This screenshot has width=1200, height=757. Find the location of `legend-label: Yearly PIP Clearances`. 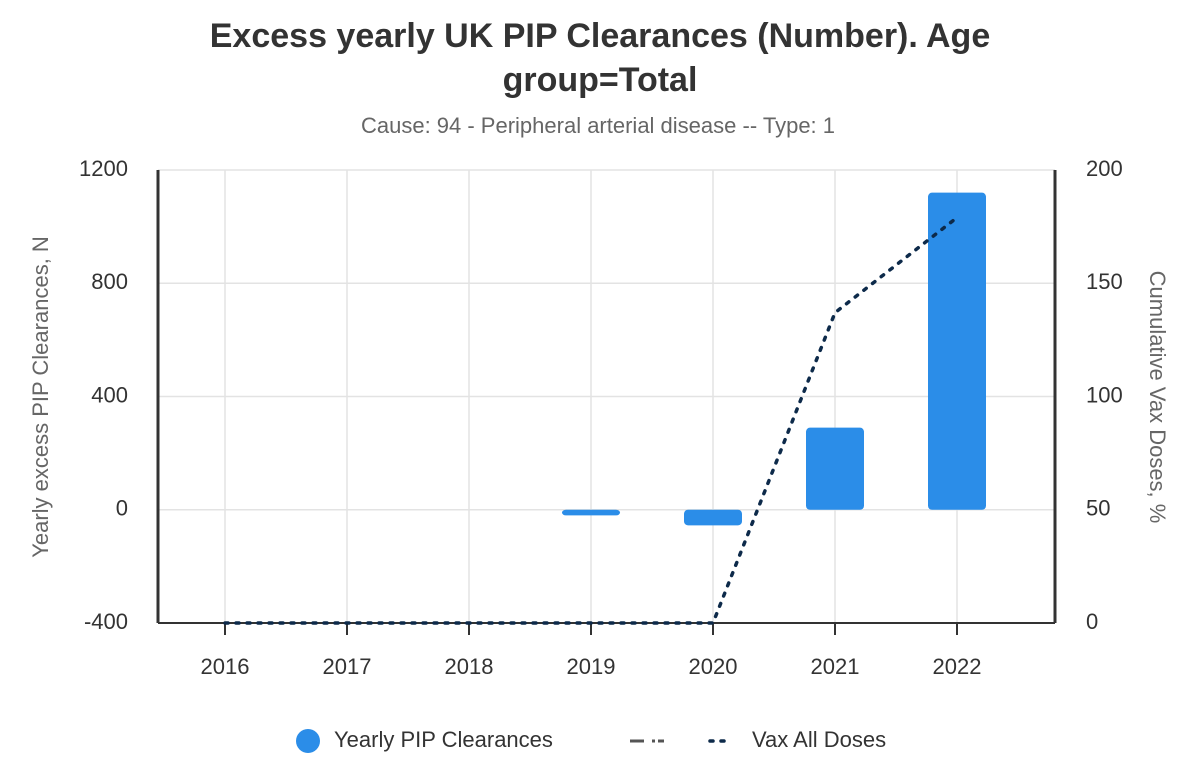

legend-label: Yearly PIP Clearances is located at coordinates (443, 739).